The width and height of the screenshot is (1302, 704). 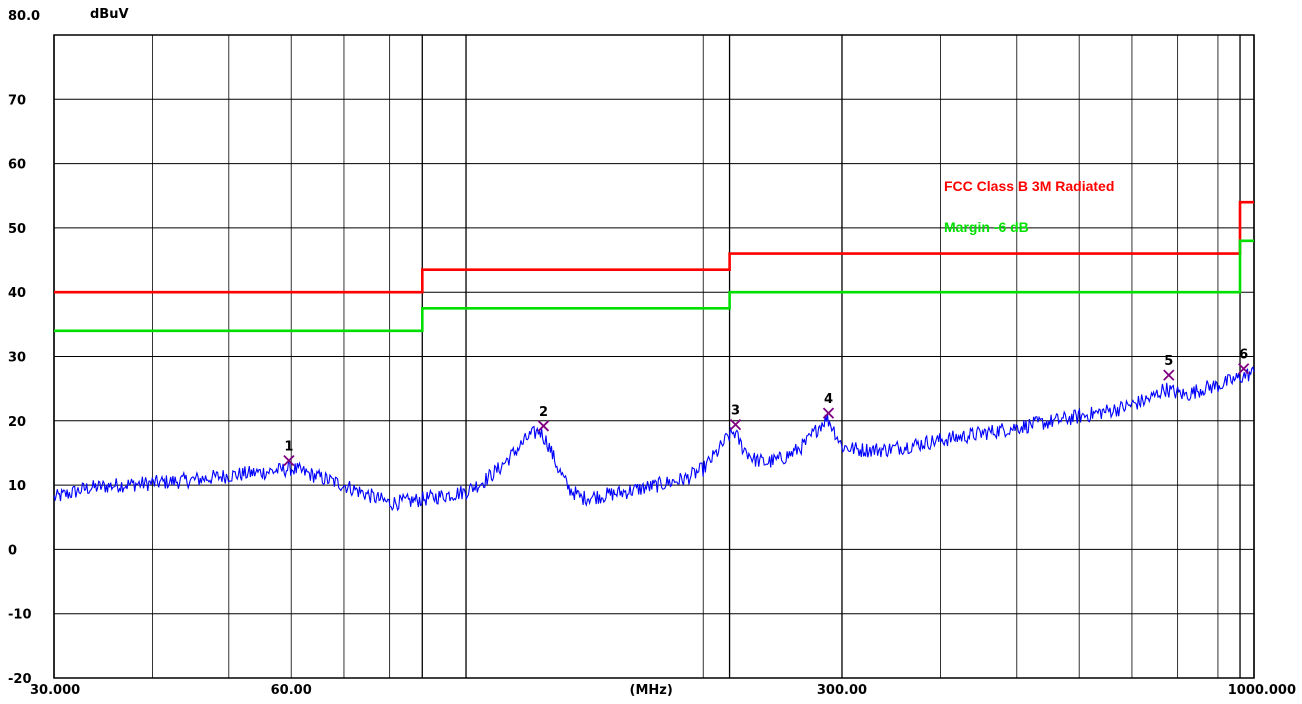 What do you see at coordinates (543, 412) in the screenshot?
I see `marker-label: 2` at bounding box center [543, 412].